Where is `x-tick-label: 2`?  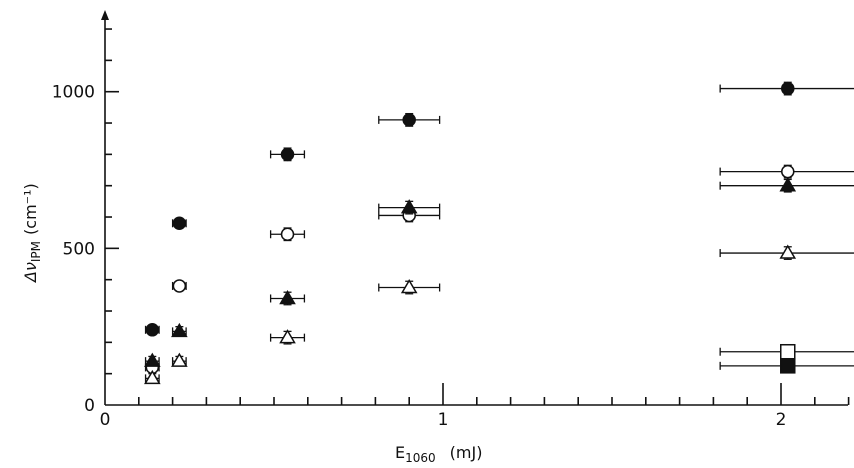
x-tick-label: 2 is located at coordinates (781, 420).